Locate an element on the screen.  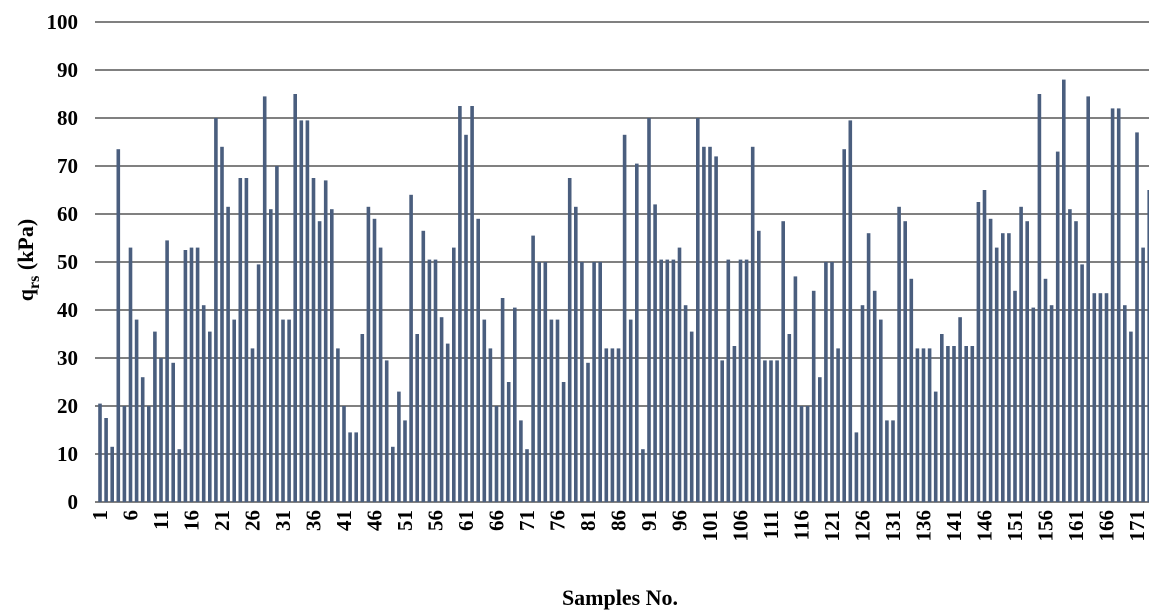
y-axis-title-main: q is located at coordinates (25, 294).